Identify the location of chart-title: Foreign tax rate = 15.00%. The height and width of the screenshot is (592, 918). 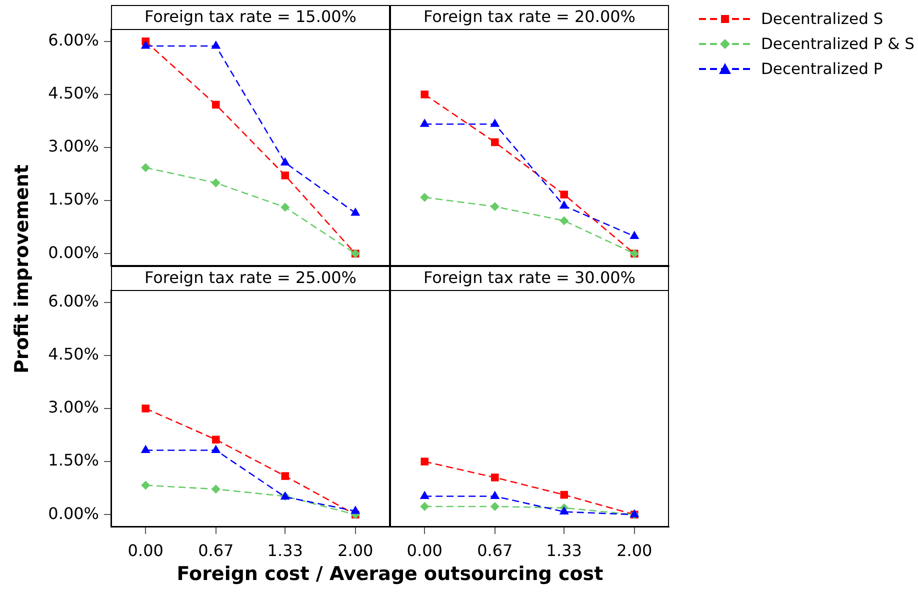
(250, 17).